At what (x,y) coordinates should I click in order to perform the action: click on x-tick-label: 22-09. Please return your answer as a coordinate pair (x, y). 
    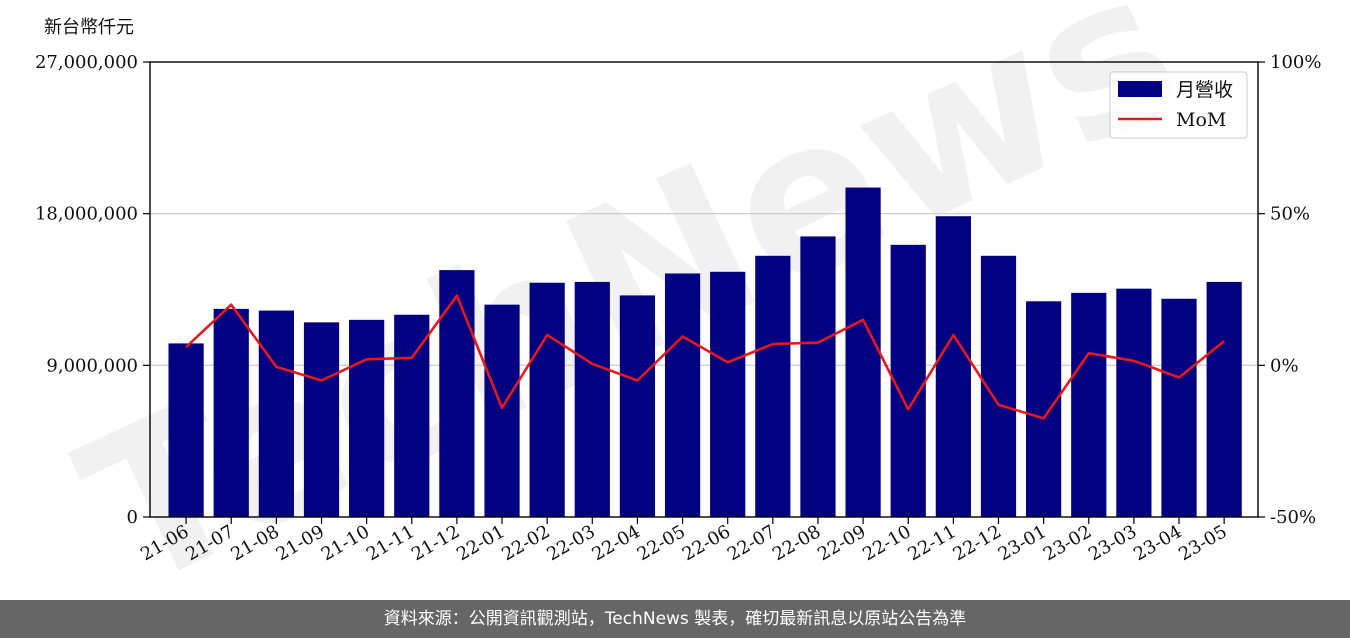
    Looking at the image, I should click on (841, 543).